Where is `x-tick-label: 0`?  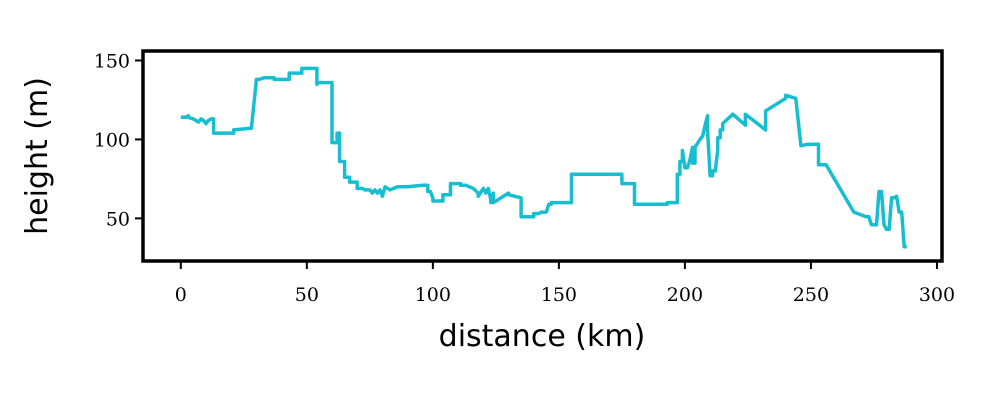 x-tick-label: 0 is located at coordinates (181, 295).